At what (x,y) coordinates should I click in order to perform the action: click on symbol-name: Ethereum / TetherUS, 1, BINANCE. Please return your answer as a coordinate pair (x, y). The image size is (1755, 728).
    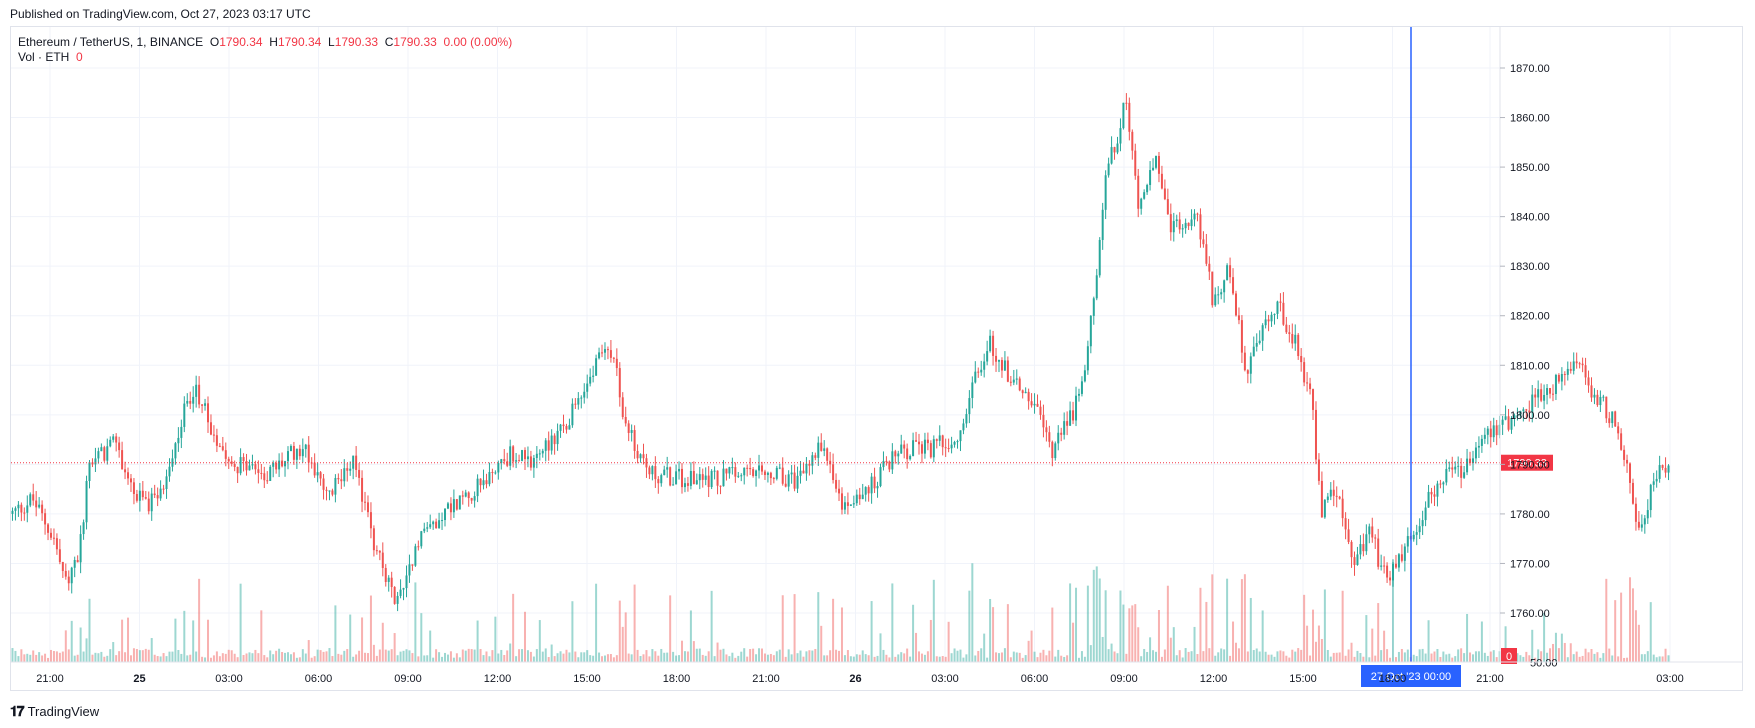
    Looking at the image, I should click on (111, 42).